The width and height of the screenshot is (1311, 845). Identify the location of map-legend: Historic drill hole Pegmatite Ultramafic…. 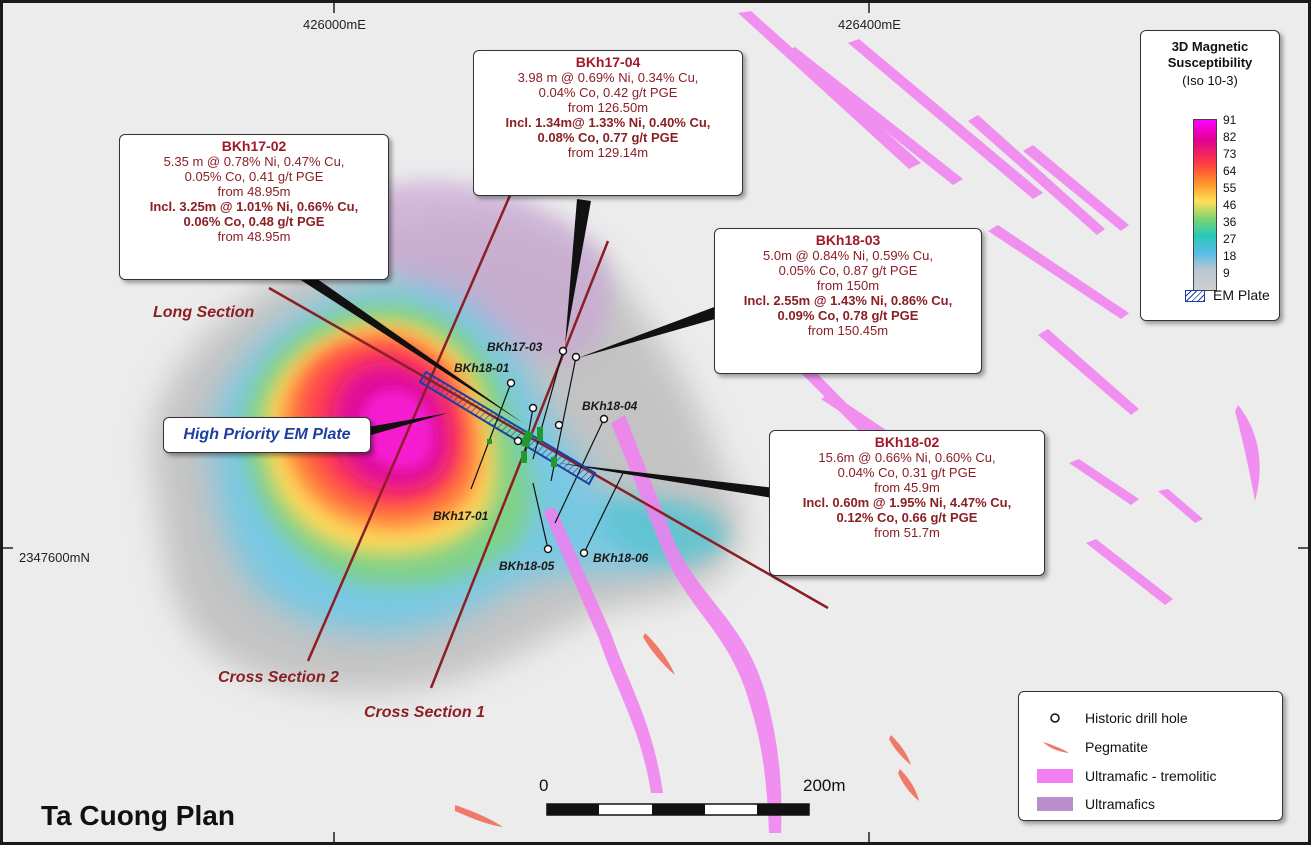
(1150, 756).